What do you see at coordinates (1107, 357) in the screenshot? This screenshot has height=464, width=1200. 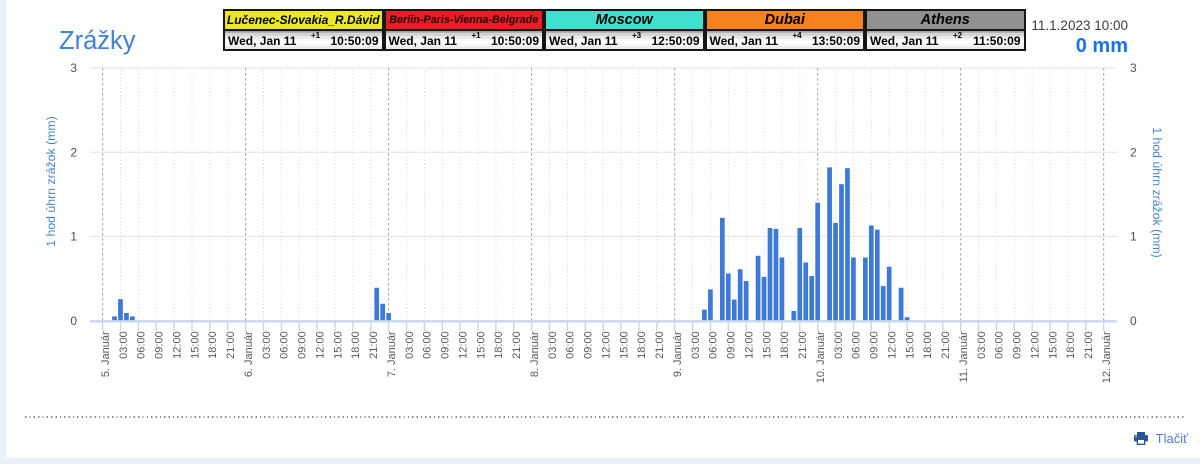 I see `svg-text: 12. Január` at bounding box center [1107, 357].